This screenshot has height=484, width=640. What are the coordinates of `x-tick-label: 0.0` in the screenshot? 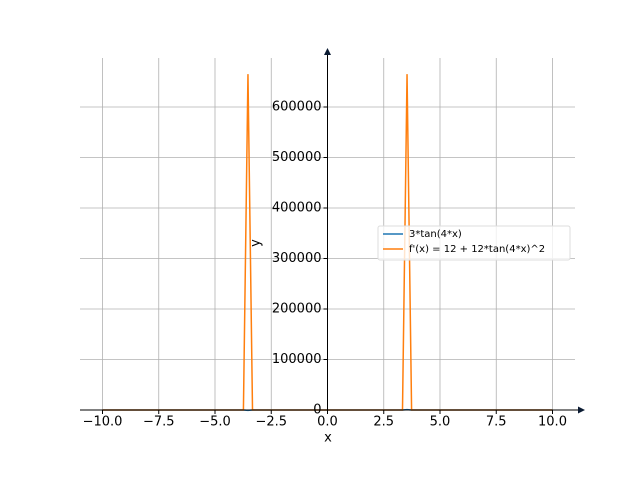 It's located at (327, 422).